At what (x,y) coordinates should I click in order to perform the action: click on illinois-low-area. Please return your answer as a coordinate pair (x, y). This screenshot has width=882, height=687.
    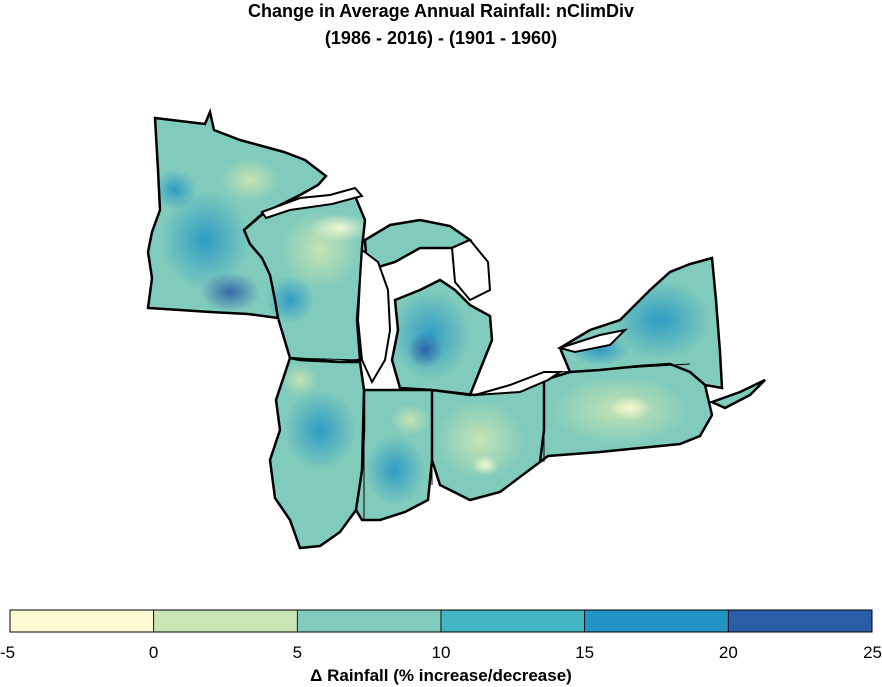
    Looking at the image, I should click on (300, 380).